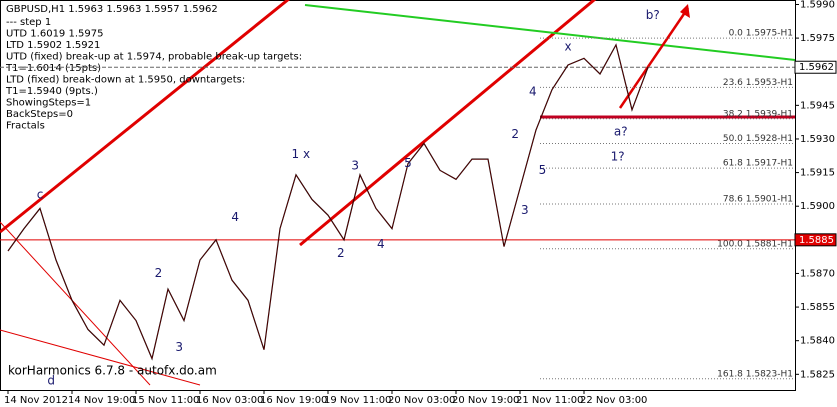 The image size is (837, 407). What do you see at coordinates (53, 45) in the screenshot?
I see `info-line: LTD 1.5902 1.5921` at bounding box center [53, 45].